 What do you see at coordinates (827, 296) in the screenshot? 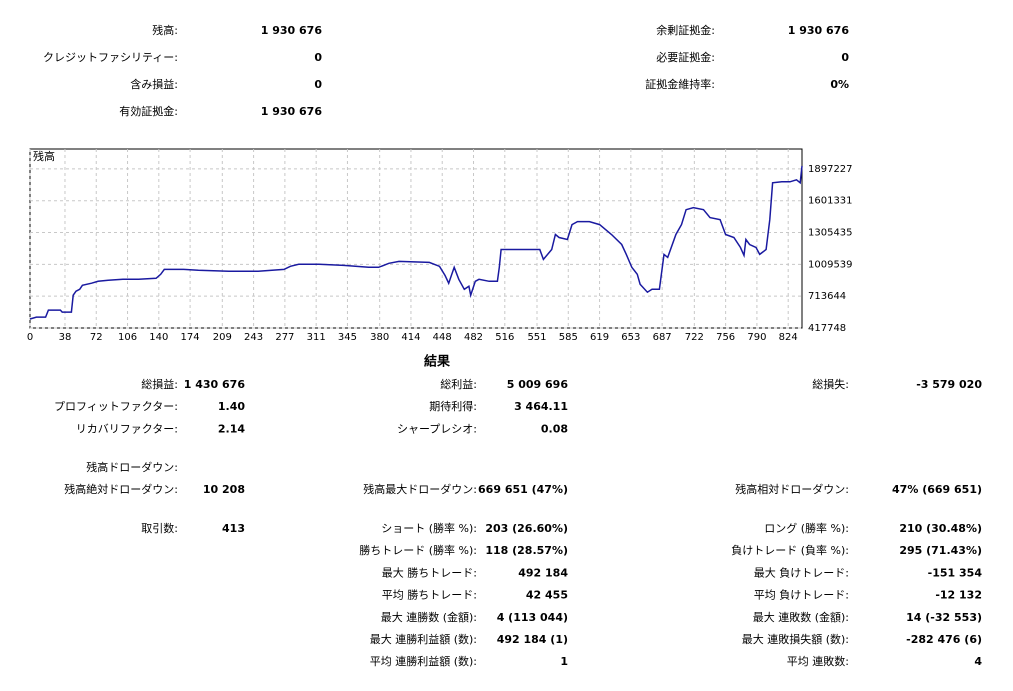
I see `y-tick-label: 713644` at bounding box center [827, 296].